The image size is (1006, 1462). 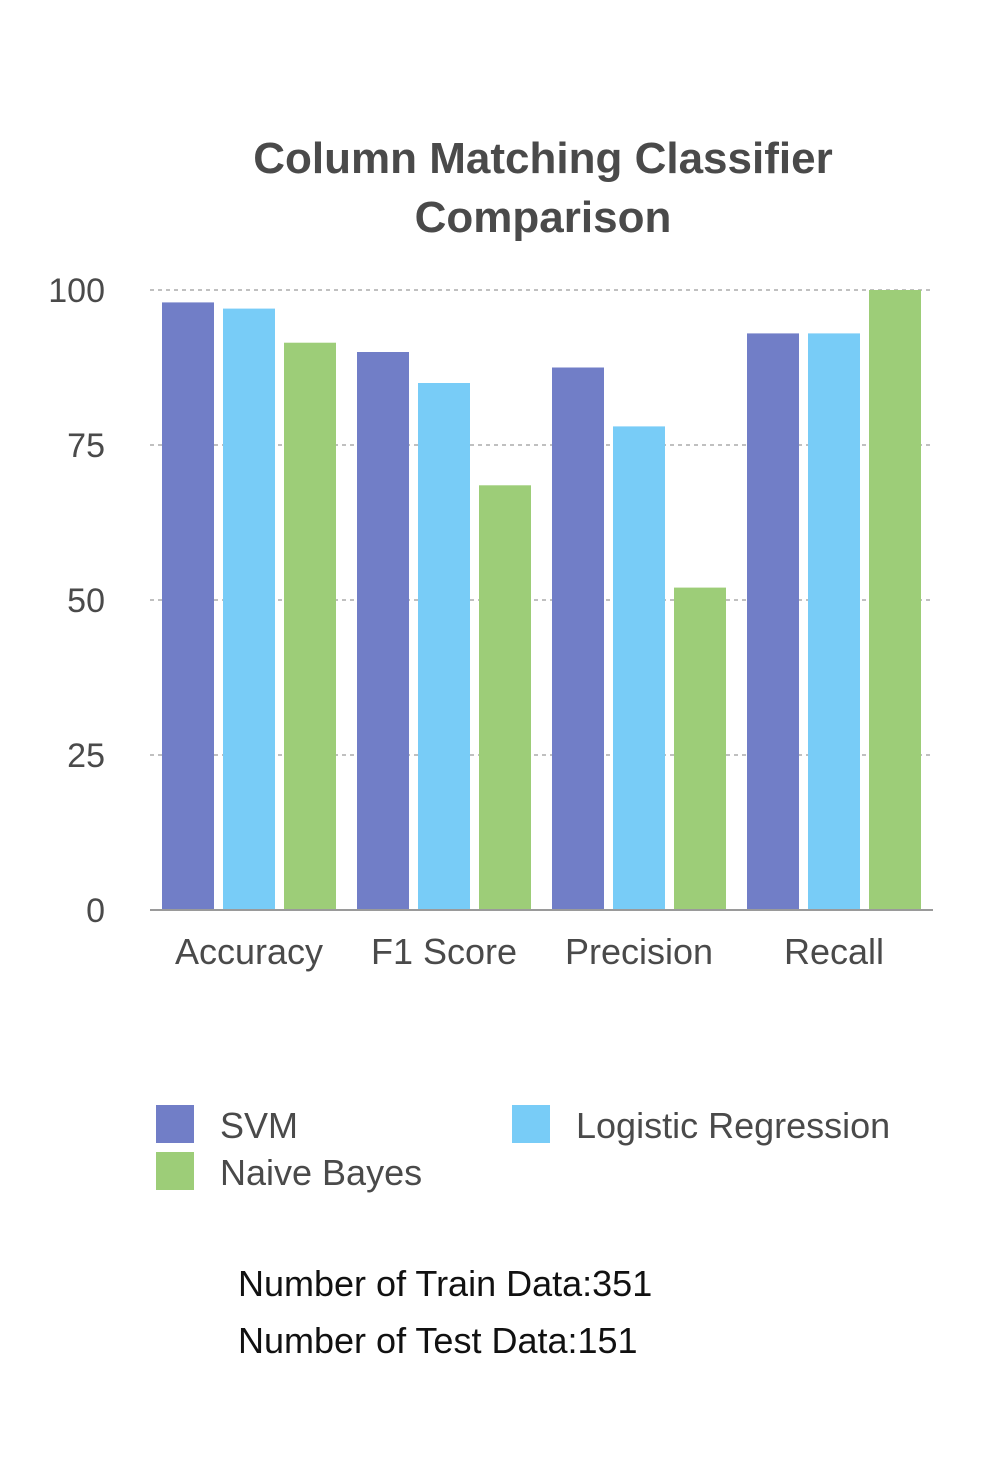 I want to click on legend-label-logistic-regression: Logistic Regression, so click(x=733, y=1125).